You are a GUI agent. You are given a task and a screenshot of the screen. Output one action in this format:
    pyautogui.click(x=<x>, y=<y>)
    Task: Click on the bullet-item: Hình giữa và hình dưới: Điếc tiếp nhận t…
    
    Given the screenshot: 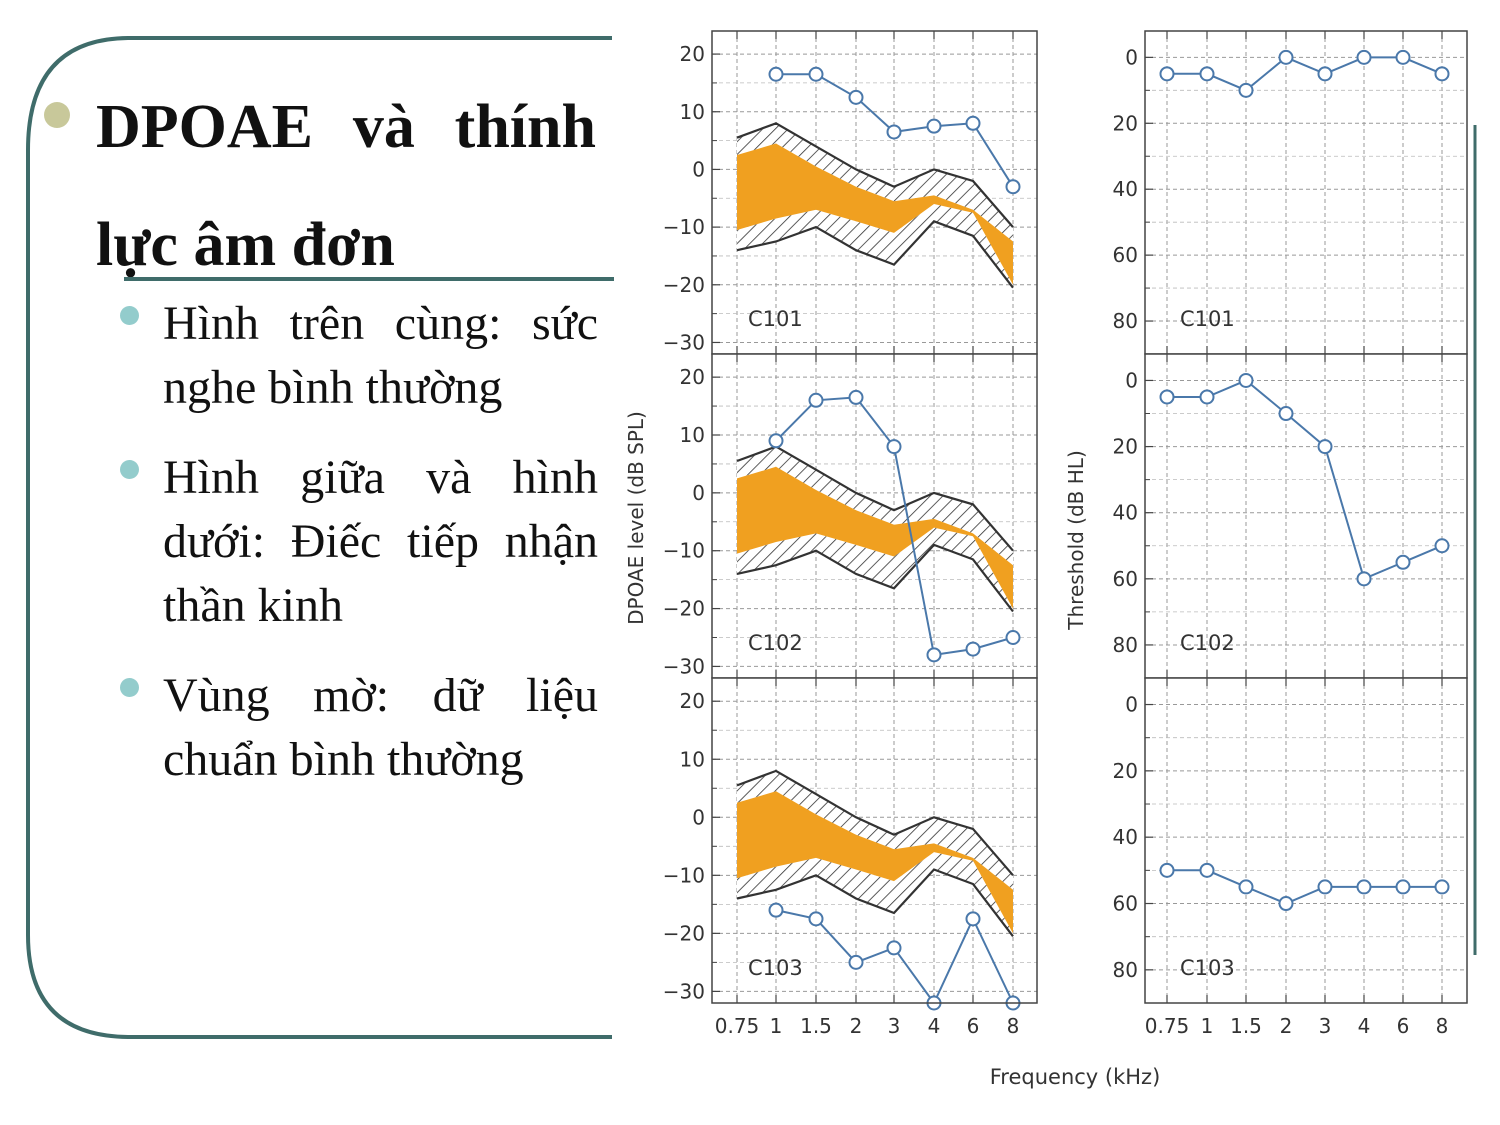 What is the action you would take?
    pyautogui.click(x=358, y=542)
    